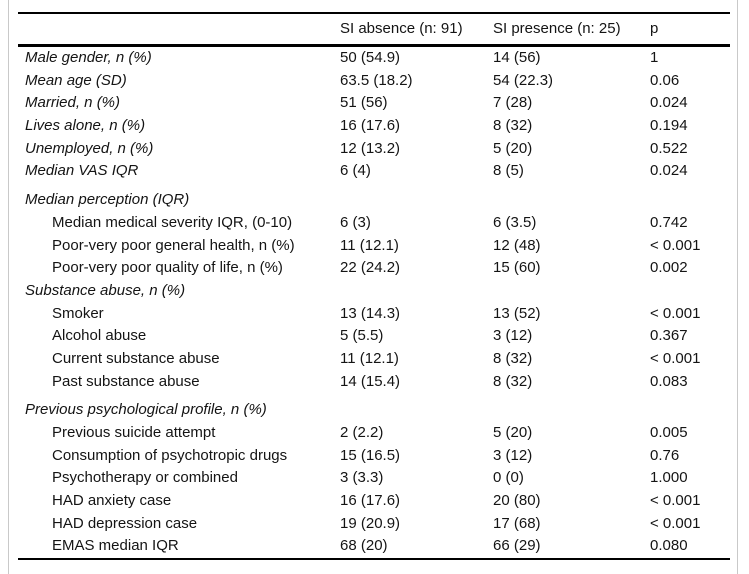 The height and width of the screenshot is (574, 749). Describe the element at coordinates (517, 245) in the screenshot. I see `cell-si-presence: 12 (48)` at that location.